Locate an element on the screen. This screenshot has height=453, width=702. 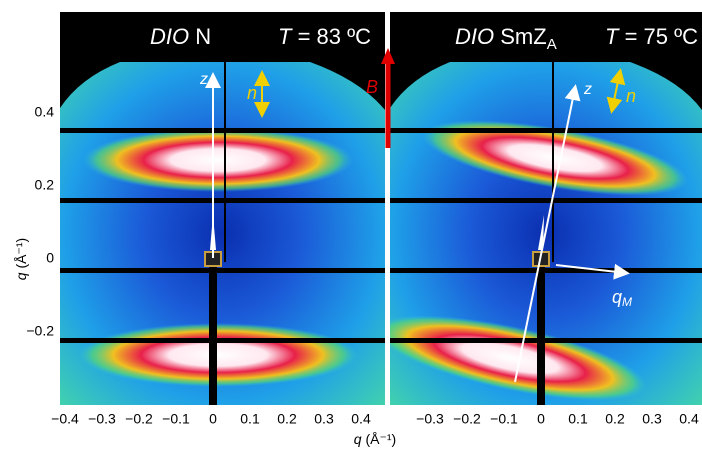
n-arrow is located at coordinates (616, 91).